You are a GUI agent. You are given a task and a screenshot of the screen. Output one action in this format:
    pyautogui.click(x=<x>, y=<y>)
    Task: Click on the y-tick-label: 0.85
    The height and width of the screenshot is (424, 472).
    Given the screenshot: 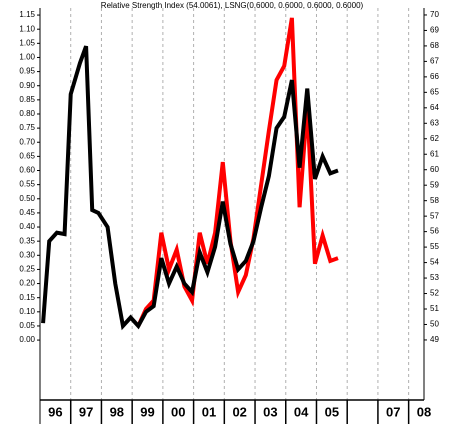 What is the action you would take?
    pyautogui.click(x=27, y=99)
    